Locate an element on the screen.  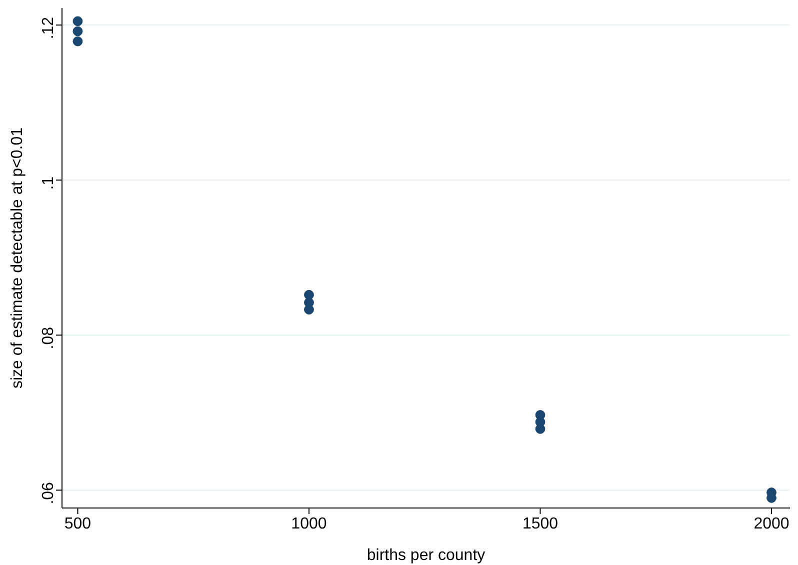
y-tick-label: .12 is located at coordinates (48, 28).